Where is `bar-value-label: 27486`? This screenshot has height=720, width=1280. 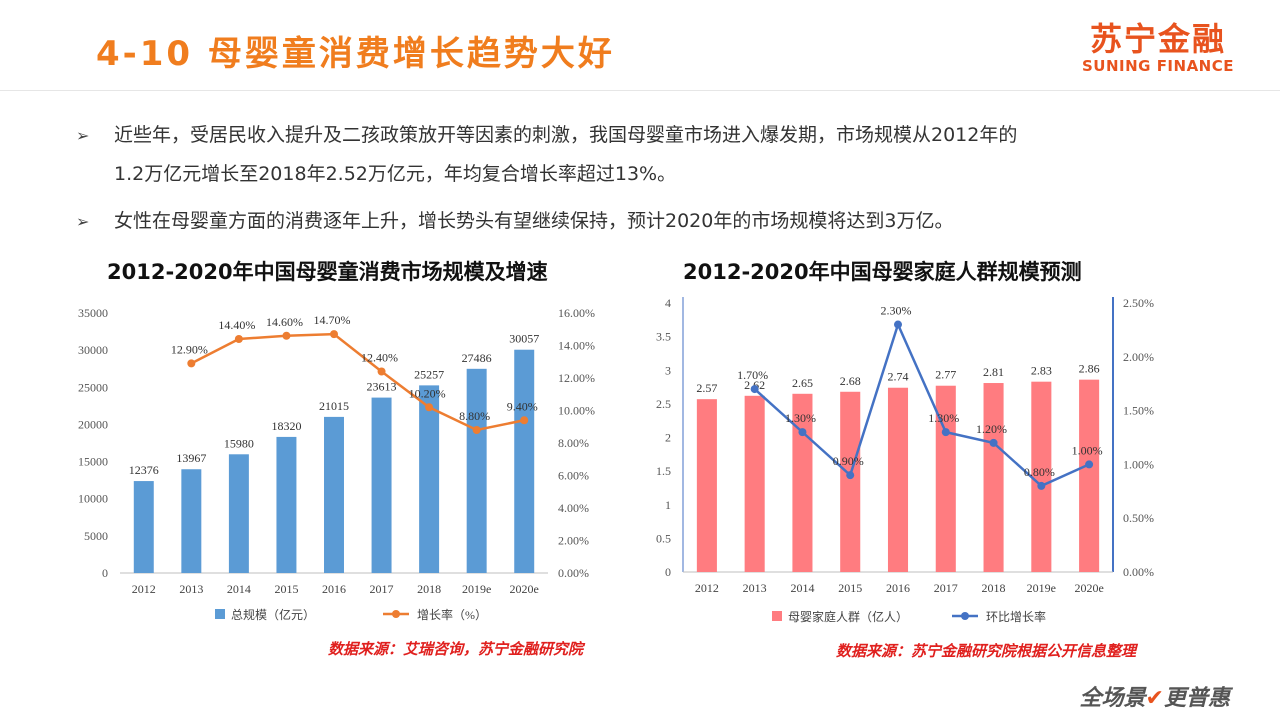 bar-value-label: 27486 is located at coordinates (477, 358).